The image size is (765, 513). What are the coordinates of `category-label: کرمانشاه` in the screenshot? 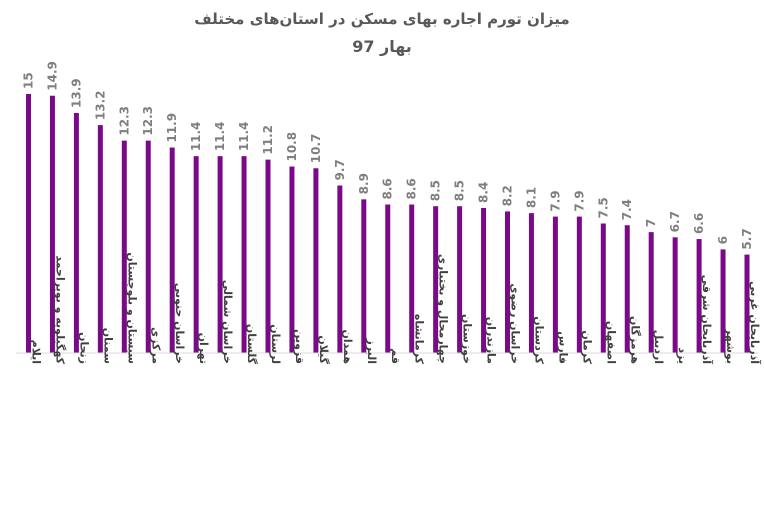 It's located at (419, 339).